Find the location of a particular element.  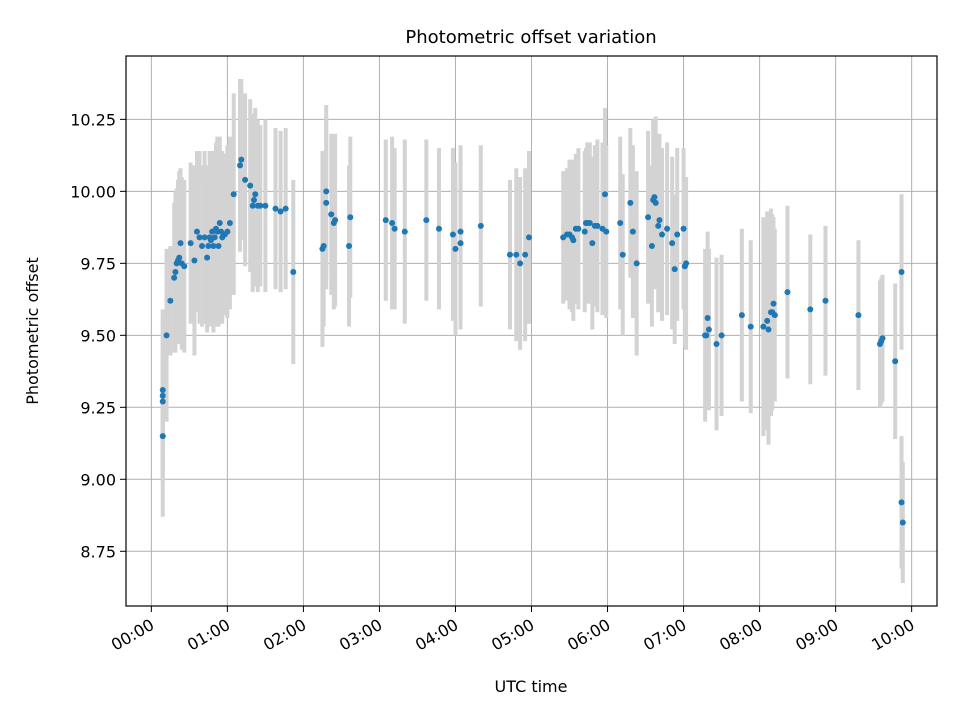

chart-title: Photometric offset variation is located at coordinates (530, 37).